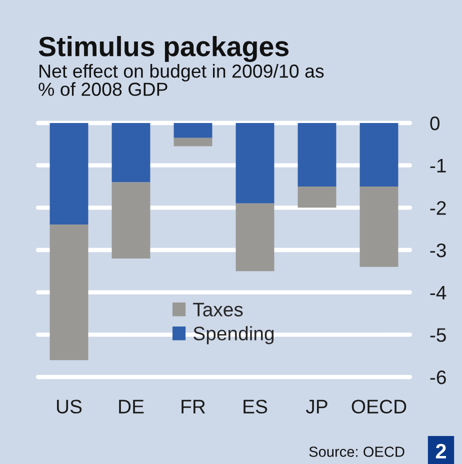  What do you see at coordinates (438, 293) in the screenshot?
I see `y-tick-label: -4` at bounding box center [438, 293].